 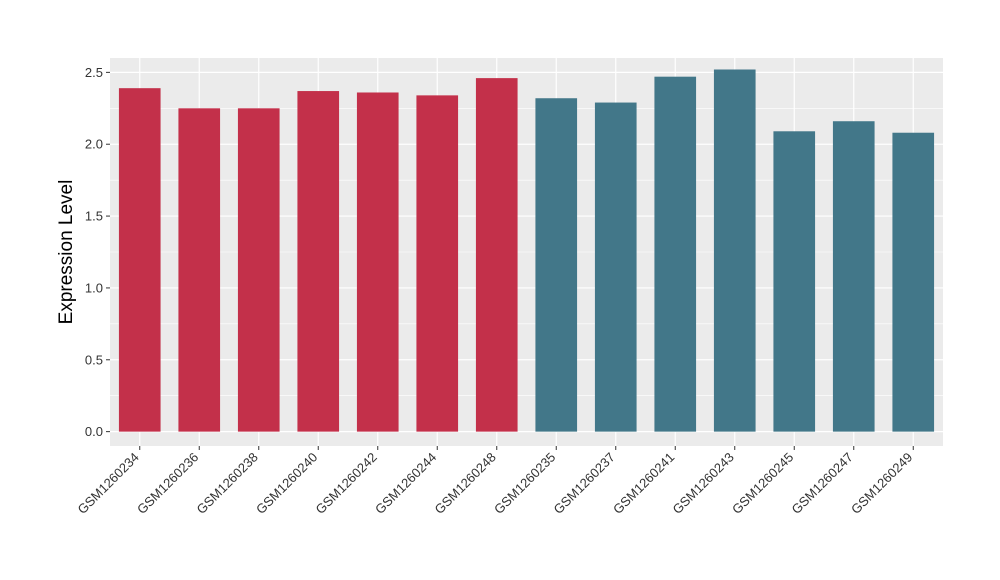 What do you see at coordinates (465, 483) in the screenshot?
I see `x-tick-label: GSM1260248` at bounding box center [465, 483].